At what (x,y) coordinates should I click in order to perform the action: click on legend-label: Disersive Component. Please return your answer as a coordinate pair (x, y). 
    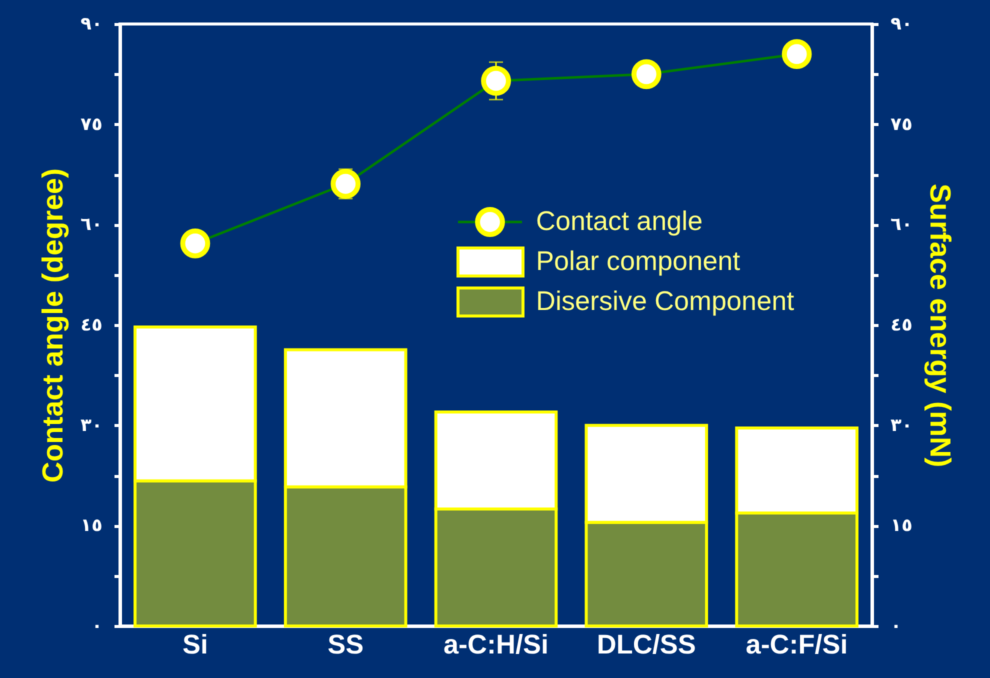
    Looking at the image, I should click on (665, 301).